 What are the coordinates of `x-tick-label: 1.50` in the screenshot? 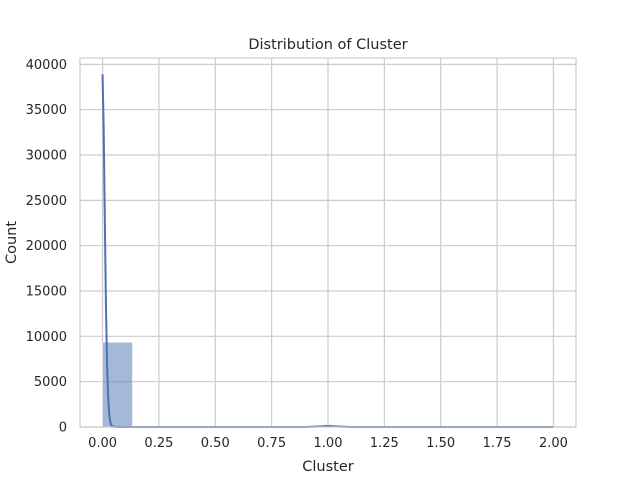 It's located at (440, 443).